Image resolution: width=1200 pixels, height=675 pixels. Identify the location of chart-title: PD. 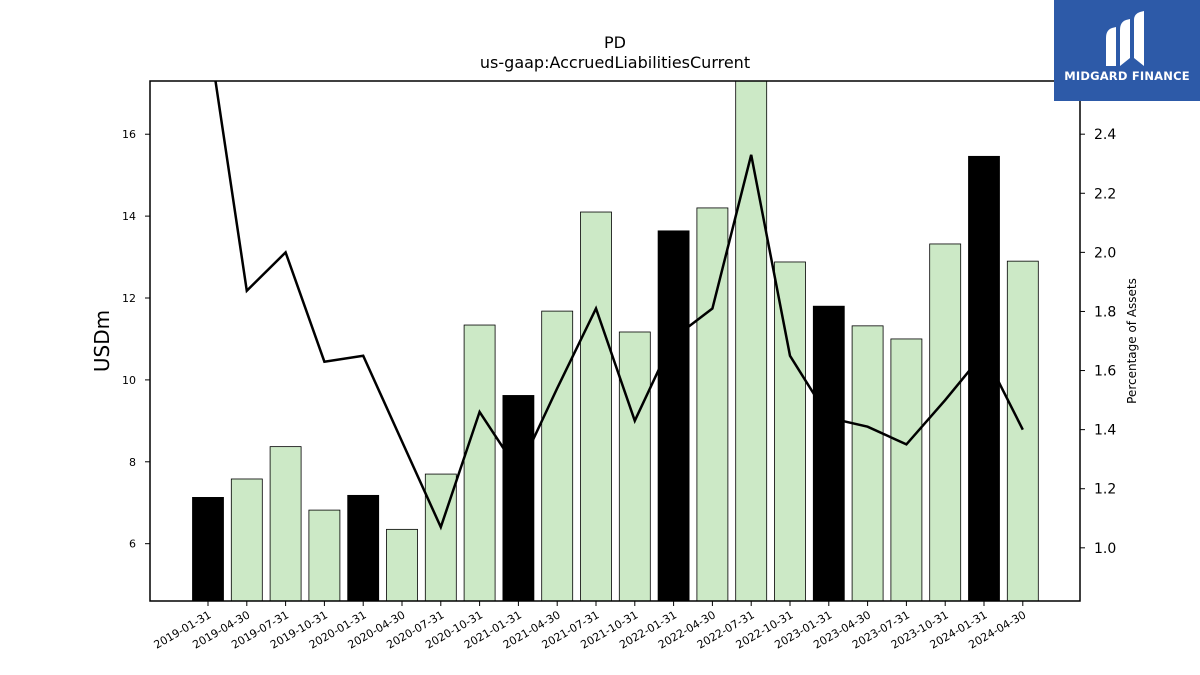
(615, 42).